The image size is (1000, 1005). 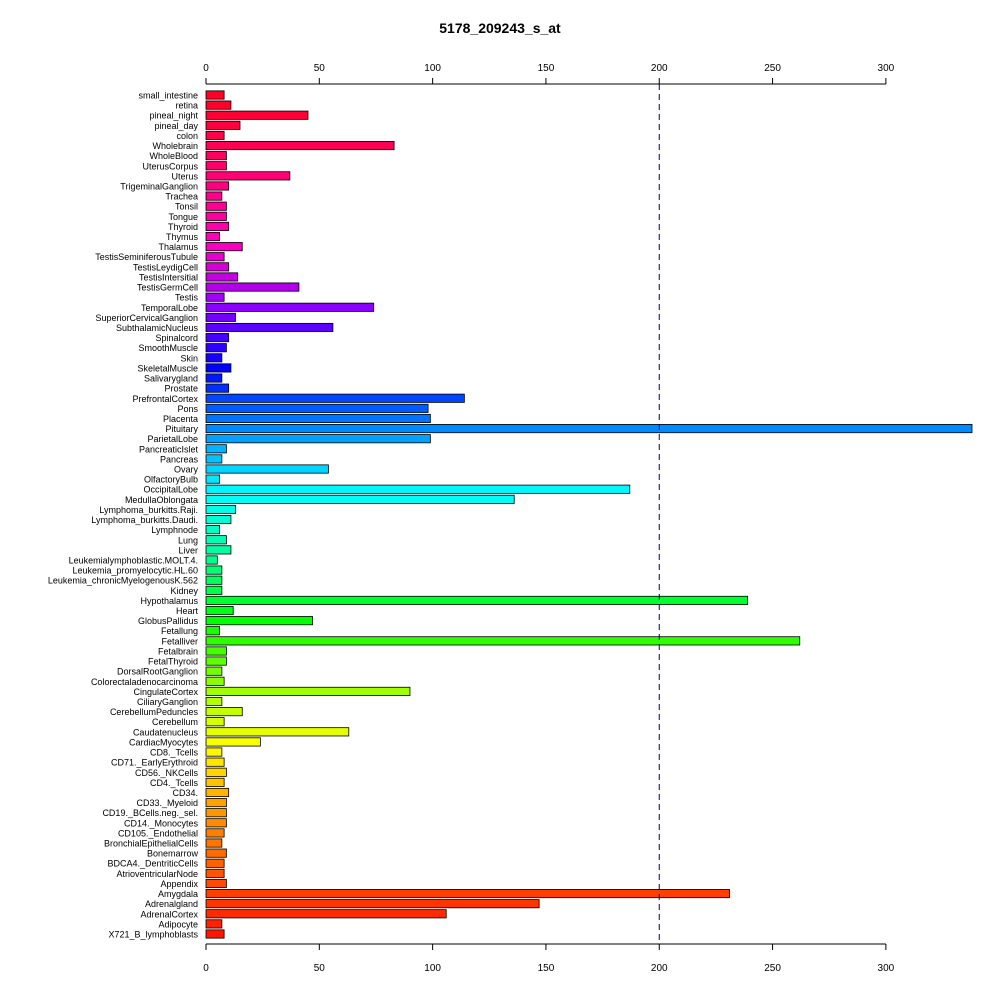 I want to click on category-label: Heart, so click(x=187, y=611).